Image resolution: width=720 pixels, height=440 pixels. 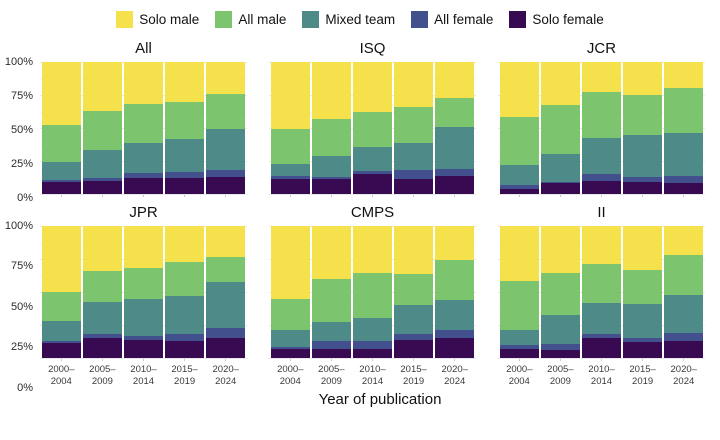 I want to click on y-axis: 0% 25% 50% 75% 100%, so click(x=20, y=299).